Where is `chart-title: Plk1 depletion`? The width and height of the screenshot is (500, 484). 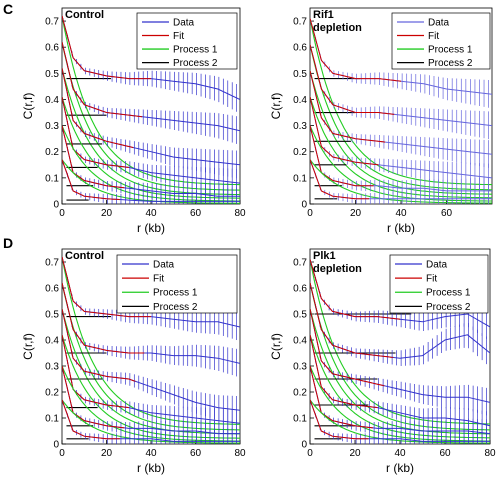
chart-title: Plk1 depletion is located at coordinates (337, 262).